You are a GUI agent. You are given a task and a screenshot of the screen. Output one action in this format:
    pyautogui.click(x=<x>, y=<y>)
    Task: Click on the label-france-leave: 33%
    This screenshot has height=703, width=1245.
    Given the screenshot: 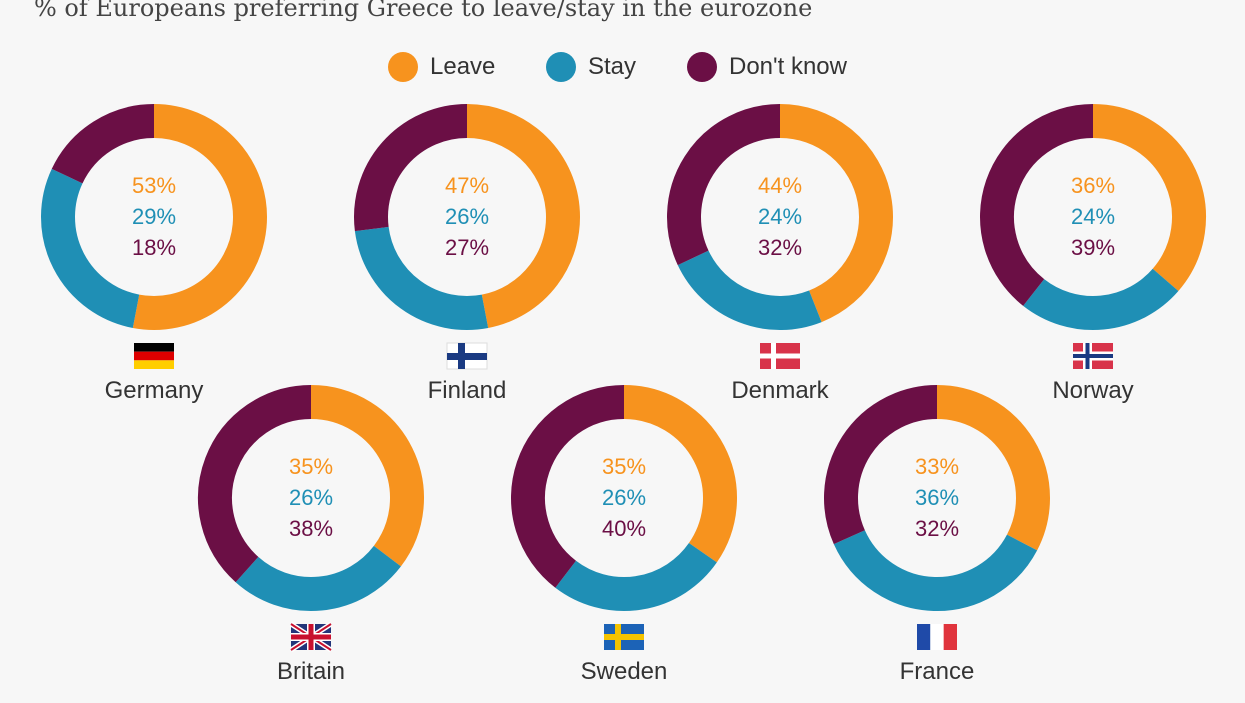 What is the action you would take?
    pyautogui.click(x=937, y=466)
    